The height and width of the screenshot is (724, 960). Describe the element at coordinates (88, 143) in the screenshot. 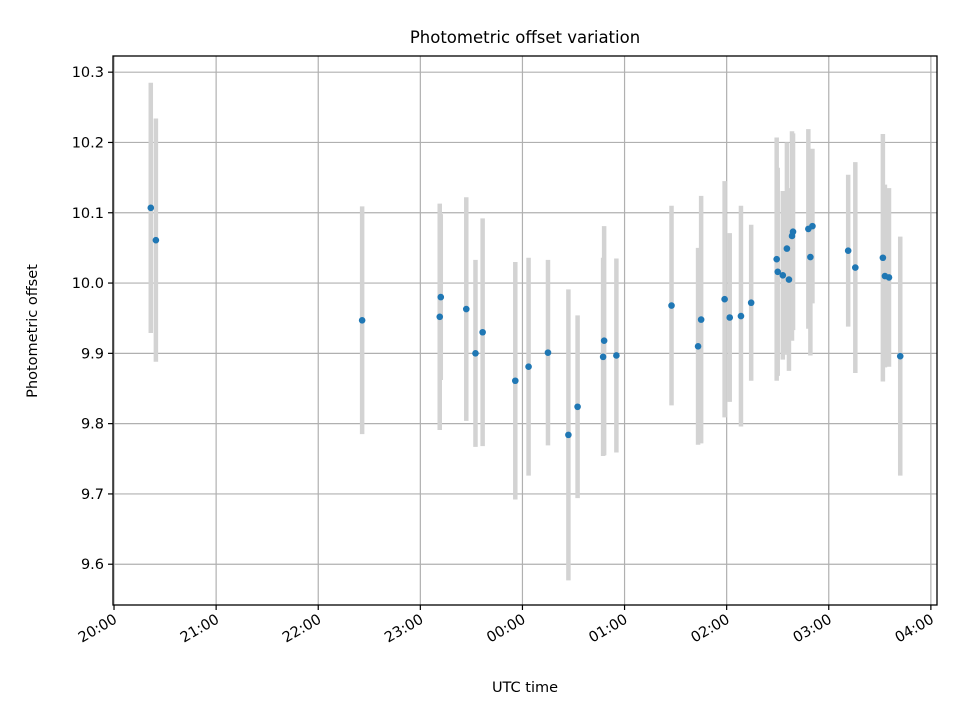

I see `y-tick-label: 10.2` at that location.